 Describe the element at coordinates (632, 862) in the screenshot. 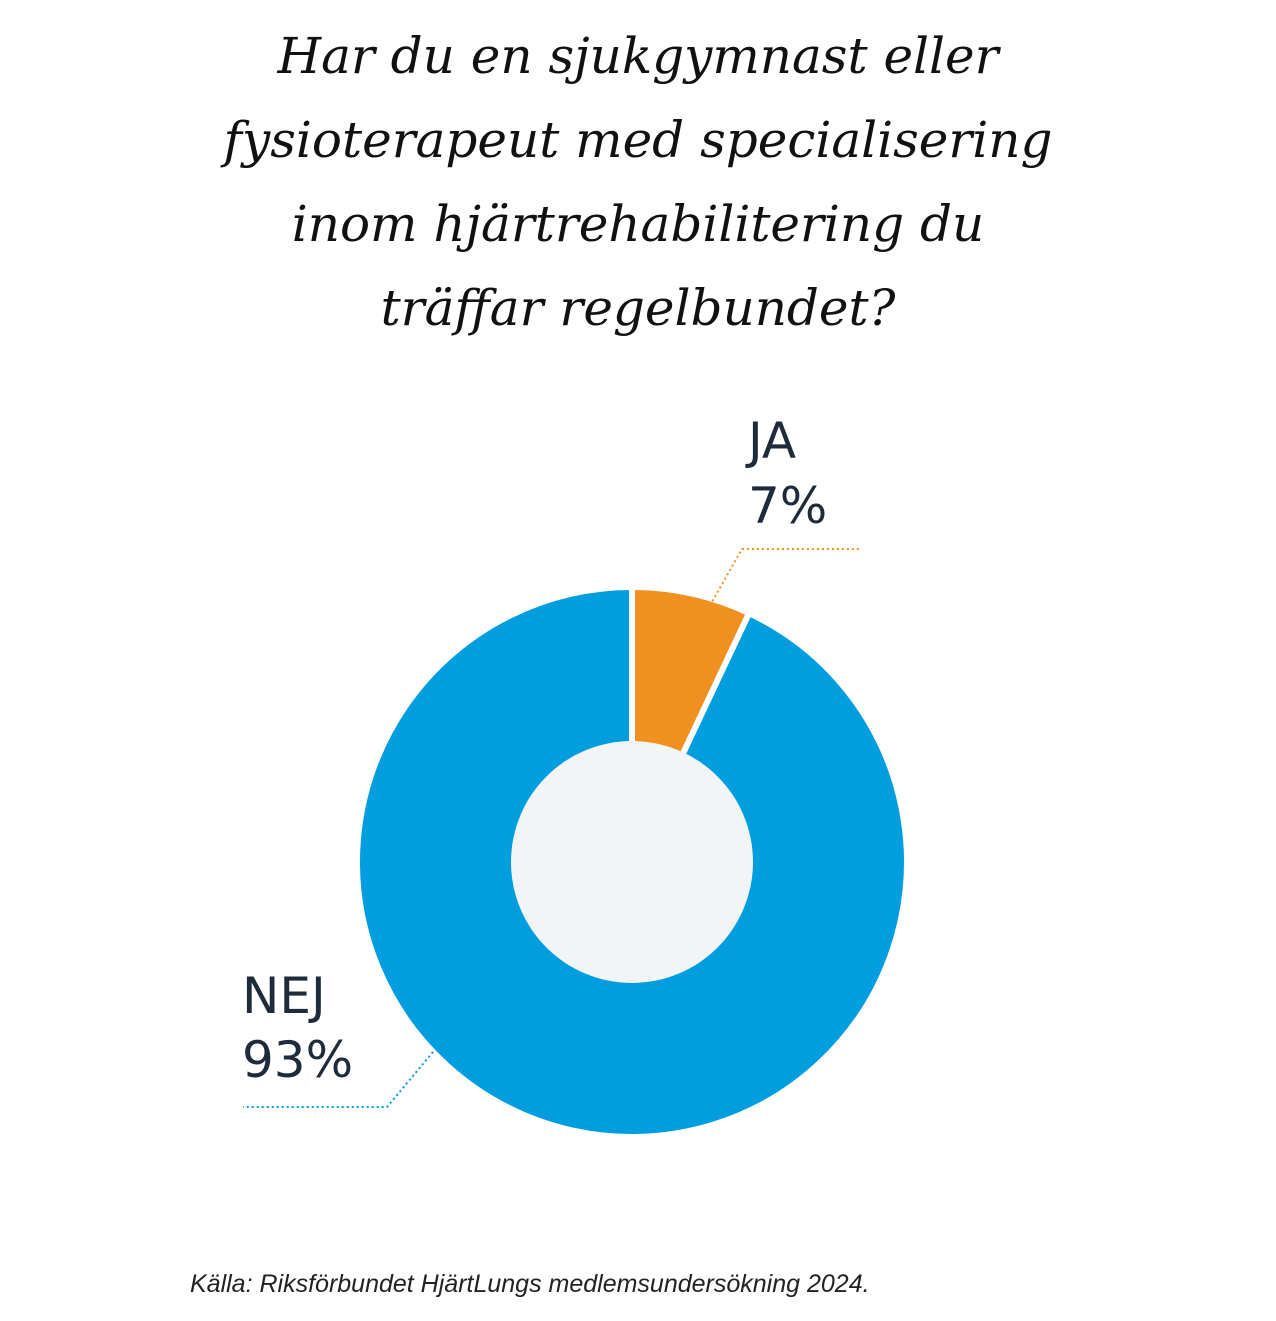

I see `donut-center` at that location.